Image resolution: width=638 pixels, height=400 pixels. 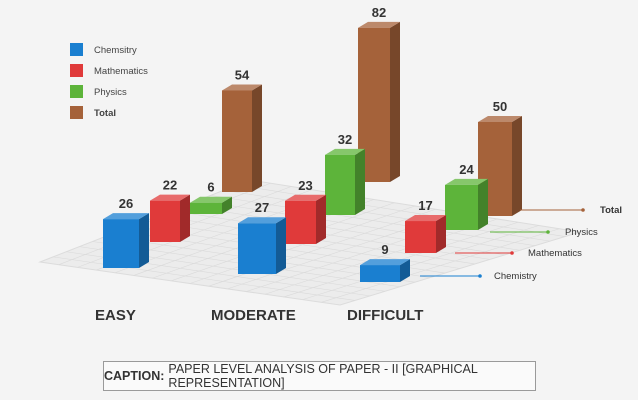 What do you see at coordinates (384, 249) in the screenshot?
I see `data-label: 9` at bounding box center [384, 249].